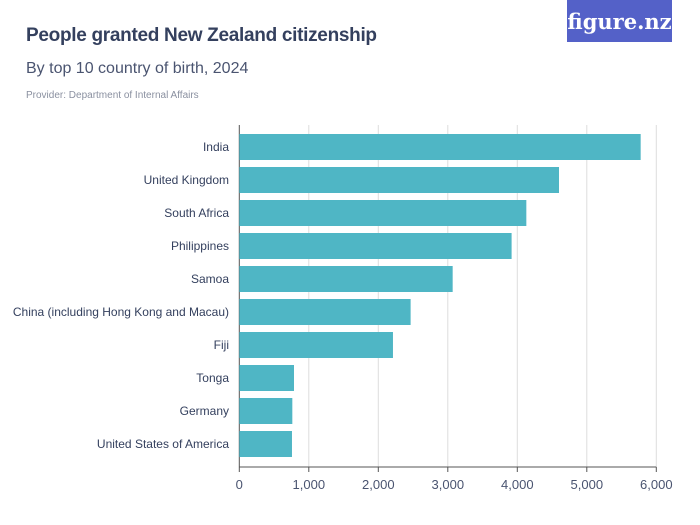 The image size is (700, 525). What do you see at coordinates (309, 484) in the screenshot?
I see `x-tick-label: 1,000` at bounding box center [309, 484].